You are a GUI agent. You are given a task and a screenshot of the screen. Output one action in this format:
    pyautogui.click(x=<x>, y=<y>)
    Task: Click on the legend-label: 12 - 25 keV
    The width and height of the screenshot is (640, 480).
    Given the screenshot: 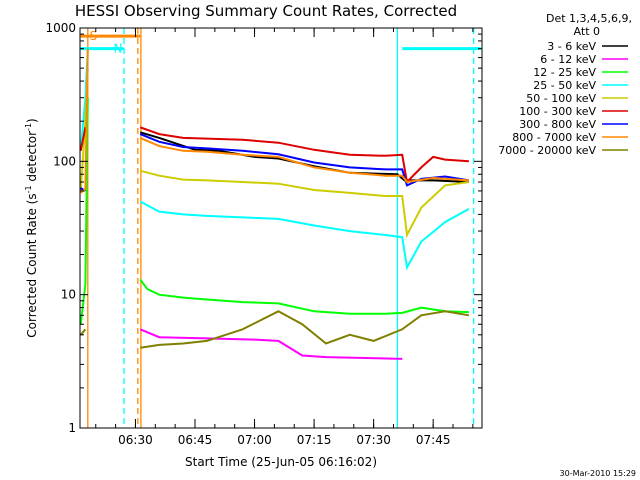 What is the action you would take?
    pyautogui.click(x=564, y=72)
    